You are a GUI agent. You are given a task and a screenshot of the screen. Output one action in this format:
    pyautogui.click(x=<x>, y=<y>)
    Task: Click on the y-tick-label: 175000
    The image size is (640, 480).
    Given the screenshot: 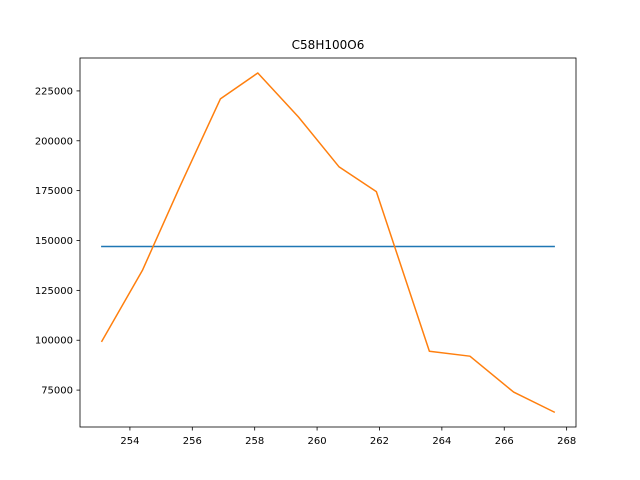 What is the action you would take?
    pyautogui.click(x=54, y=191)
    